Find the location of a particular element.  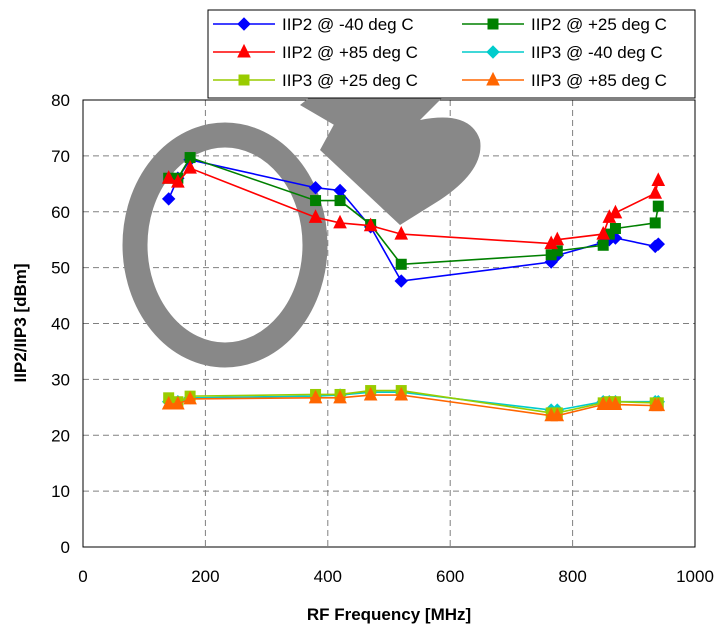

watermark-letter-o is located at coordinates (225, 245).